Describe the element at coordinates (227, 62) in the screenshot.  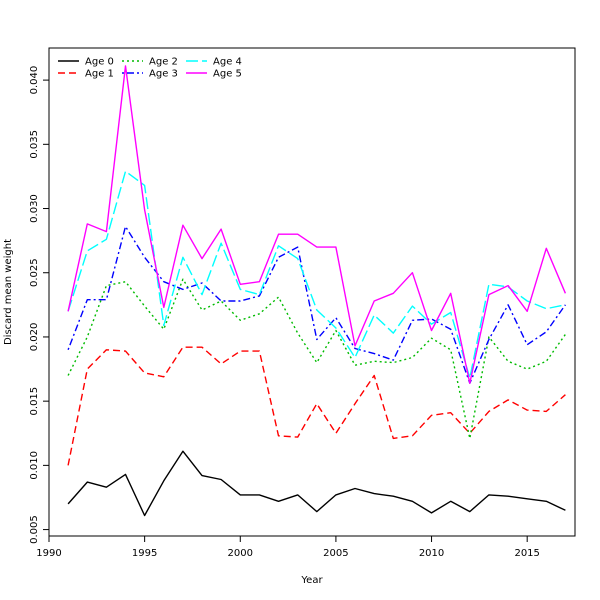
I see `legend-label: Age 4` at that location.